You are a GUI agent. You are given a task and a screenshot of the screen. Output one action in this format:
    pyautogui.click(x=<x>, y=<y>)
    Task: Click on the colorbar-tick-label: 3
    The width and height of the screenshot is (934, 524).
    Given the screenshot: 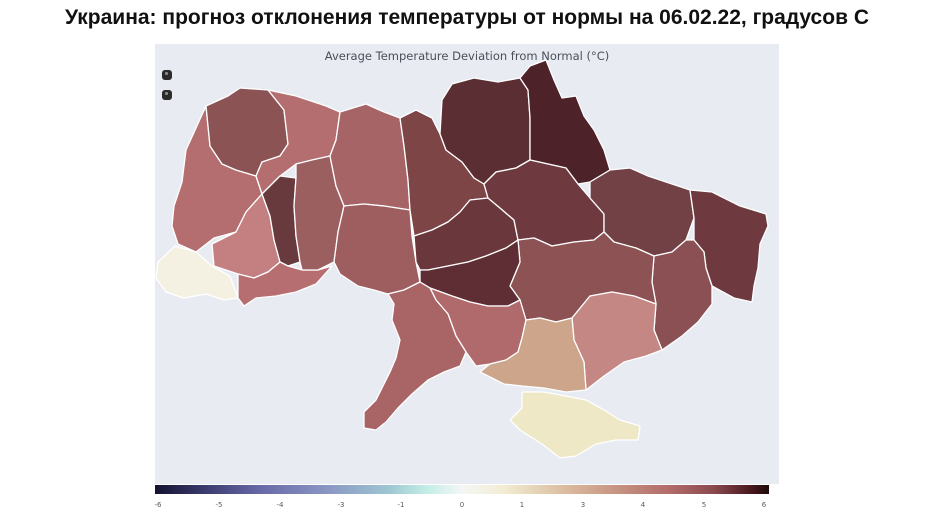 What is the action you would take?
    pyautogui.click(x=583, y=505)
    